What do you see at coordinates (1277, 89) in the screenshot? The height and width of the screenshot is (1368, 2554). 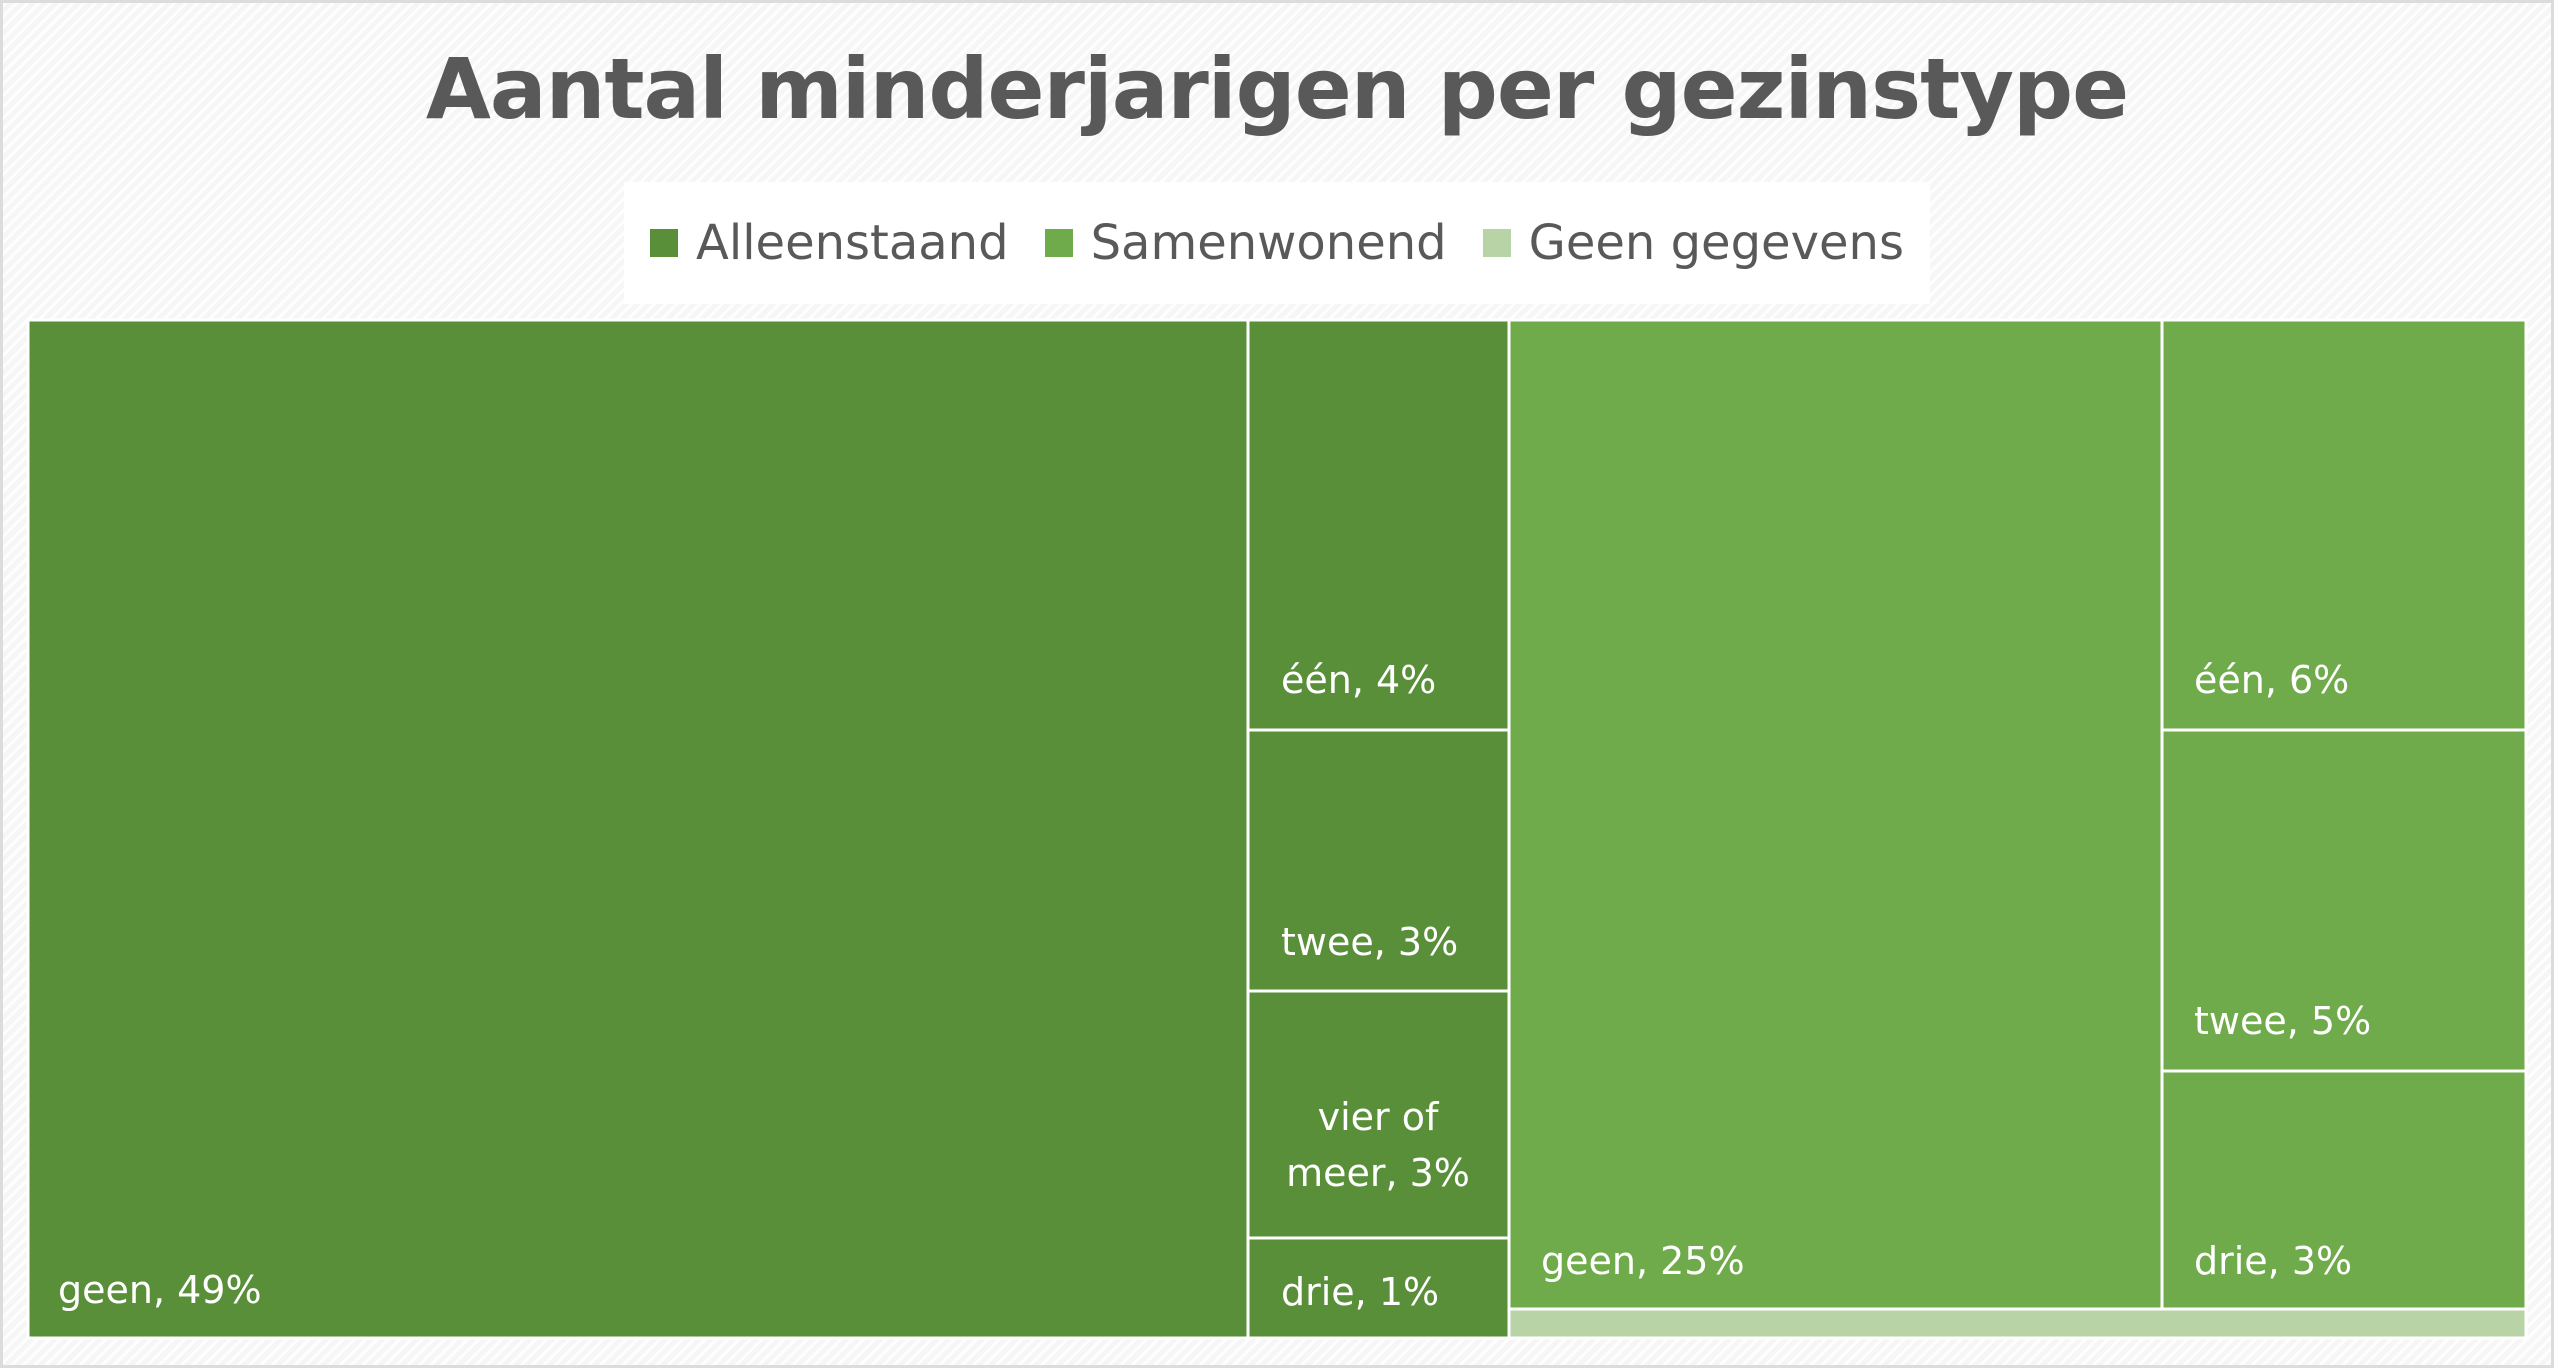 I see `chart-title: Aantal minderjarigen per gezinstype` at bounding box center [1277, 89].